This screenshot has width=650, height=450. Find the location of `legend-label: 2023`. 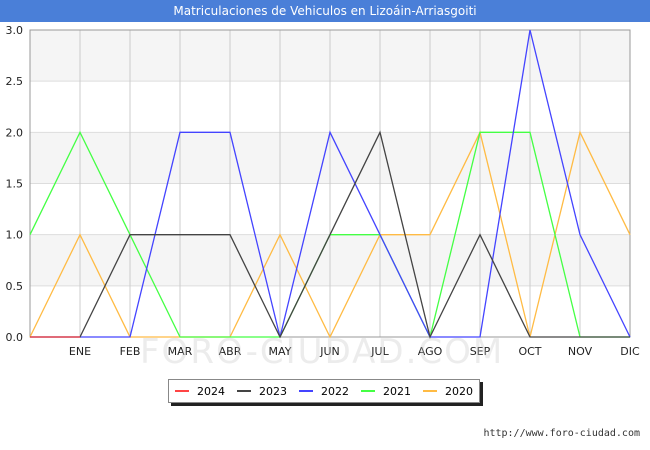

legend-label: 2023 is located at coordinates (273, 391).